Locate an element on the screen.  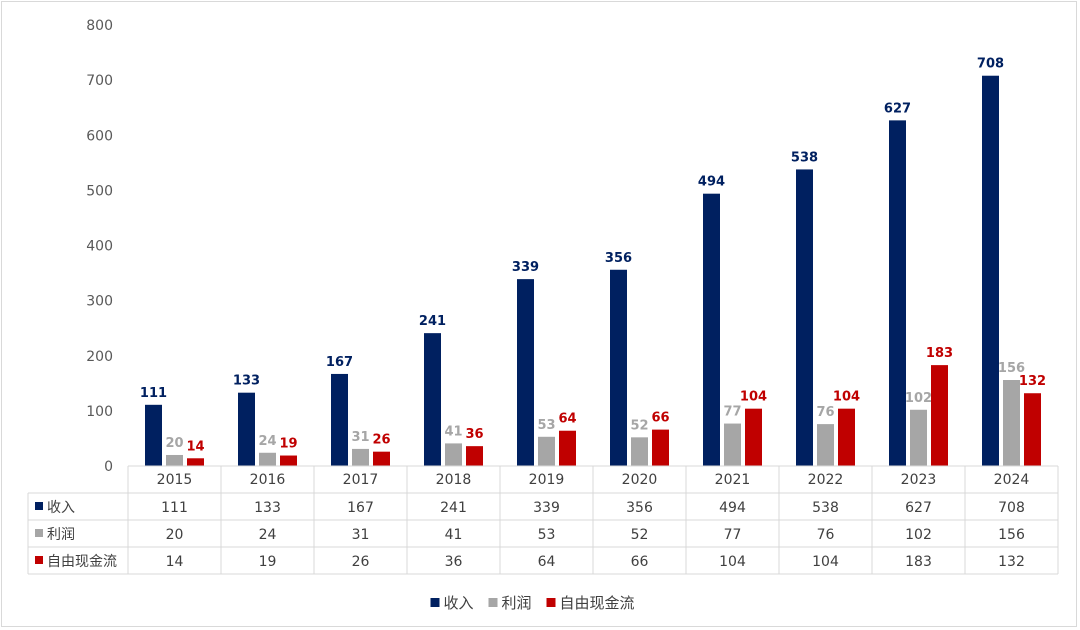
data-label: 31 is located at coordinates (360, 437).